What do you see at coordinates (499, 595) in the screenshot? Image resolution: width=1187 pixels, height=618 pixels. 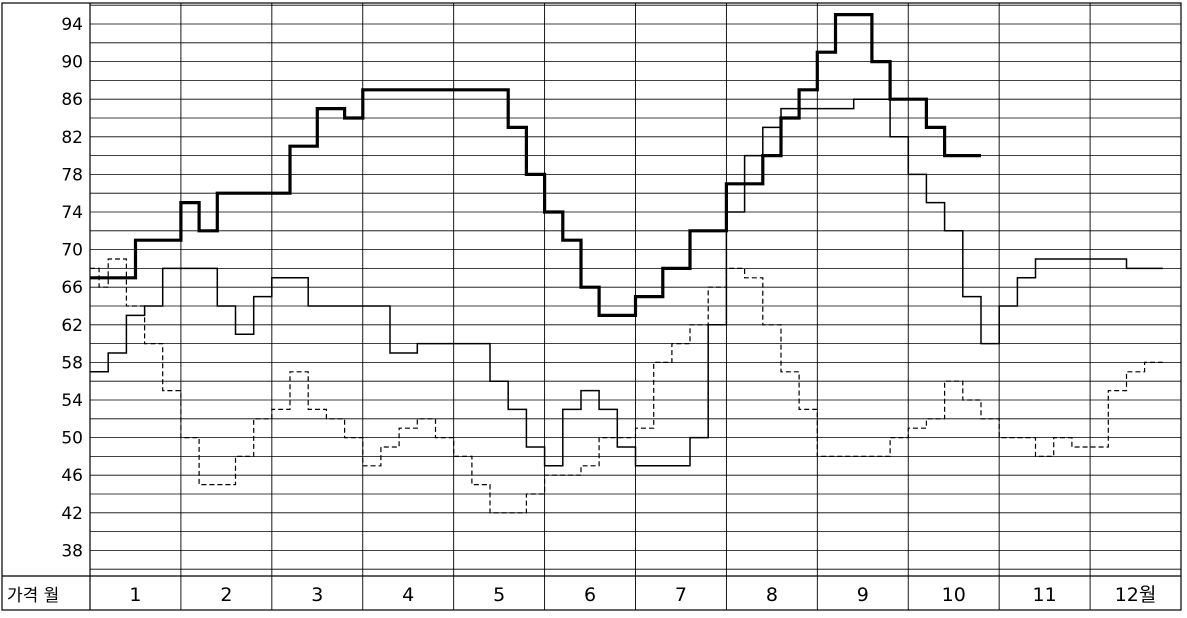 I see `month-label: 5` at bounding box center [499, 595].